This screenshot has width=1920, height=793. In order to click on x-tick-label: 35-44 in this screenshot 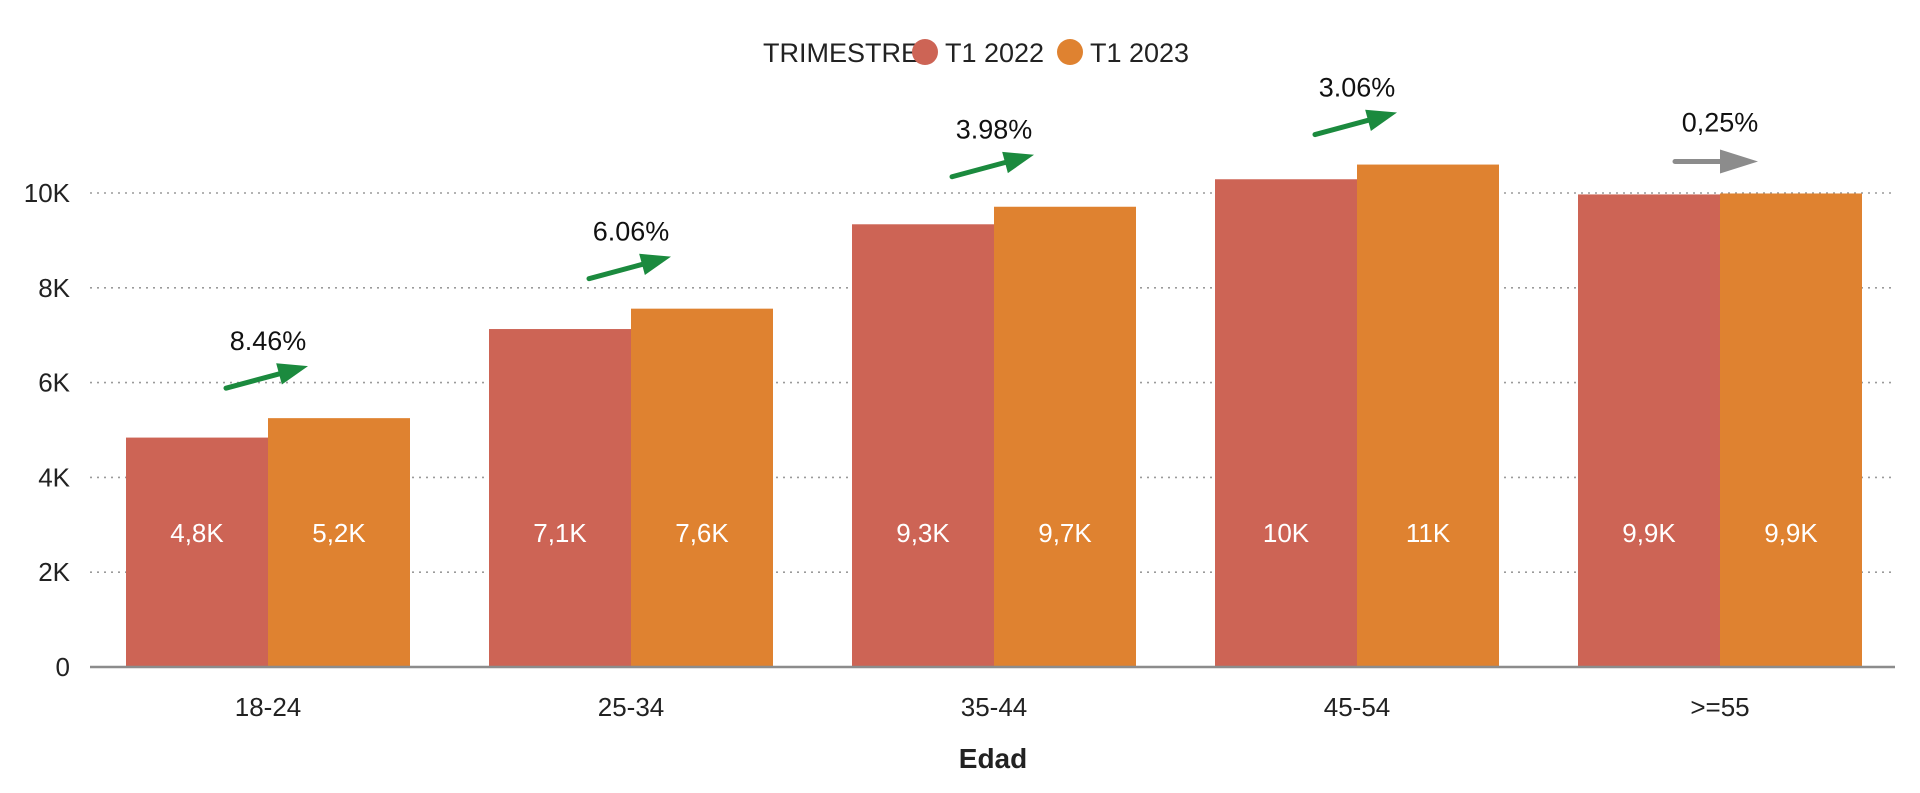, I will do `click(994, 707)`.